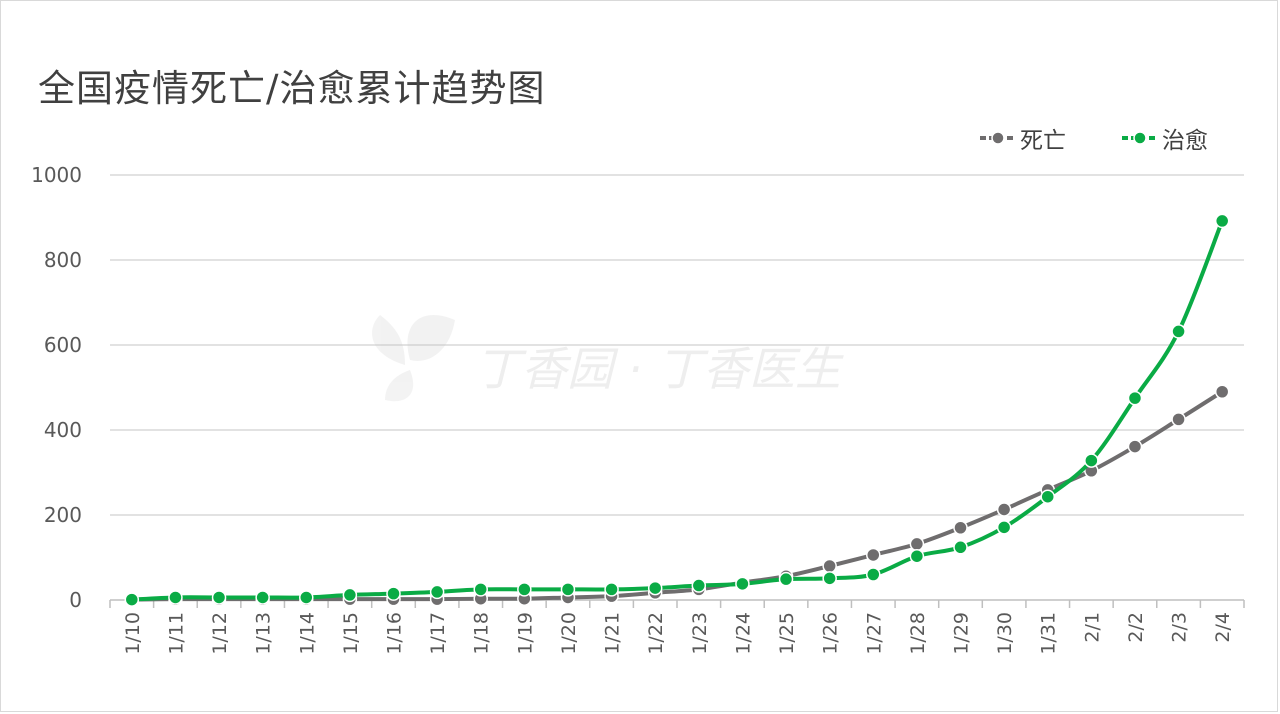 This screenshot has height=714, width=1280. What do you see at coordinates (63, 430) in the screenshot?
I see `y-tick-label: 400` at bounding box center [63, 430].